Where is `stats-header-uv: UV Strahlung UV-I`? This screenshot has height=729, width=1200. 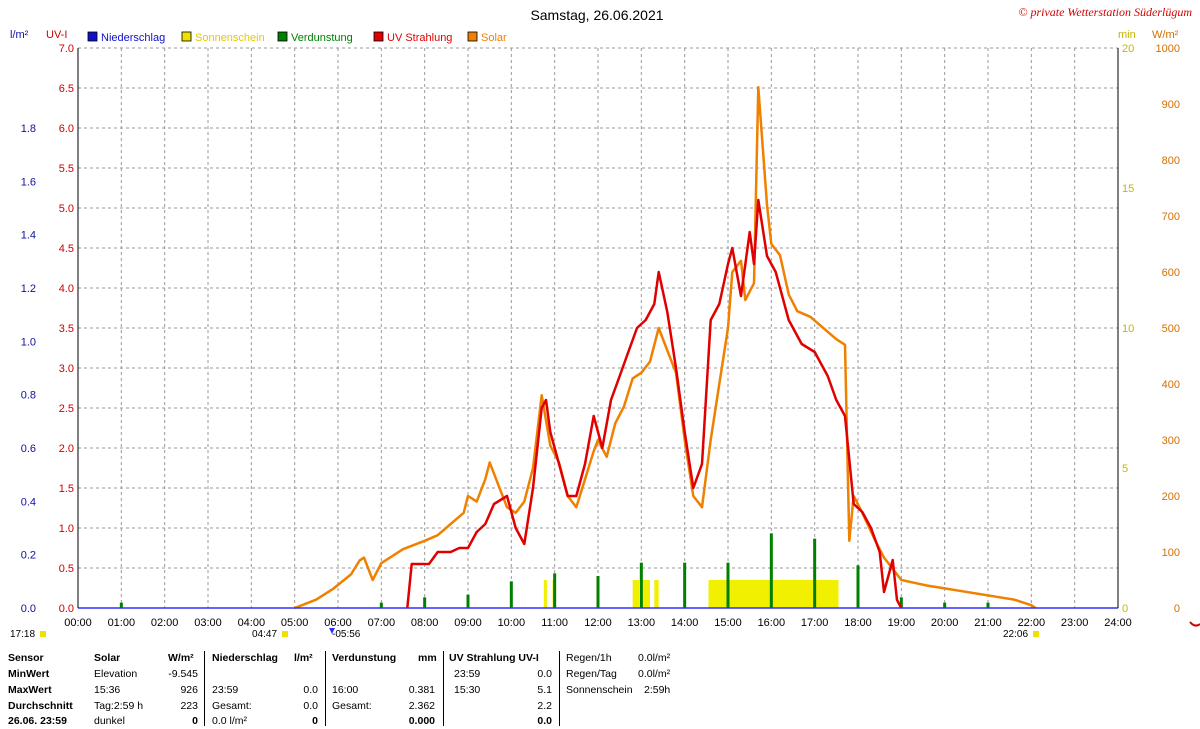 stats-header-uv: UV Strahlung UV-I is located at coordinates (494, 658).